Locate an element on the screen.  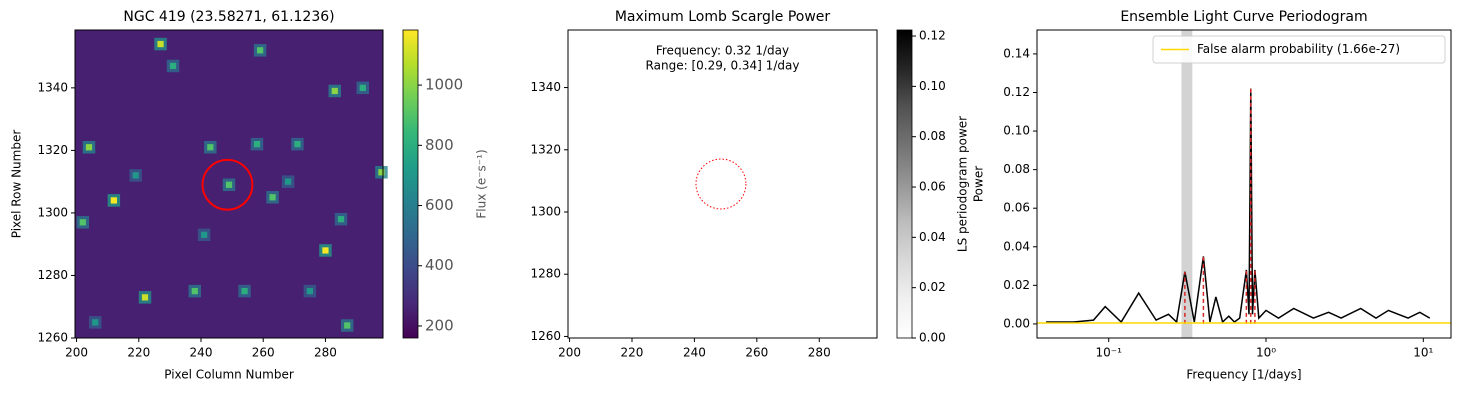
y-tick-label: 0.00 is located at coordinates (1016, 323).